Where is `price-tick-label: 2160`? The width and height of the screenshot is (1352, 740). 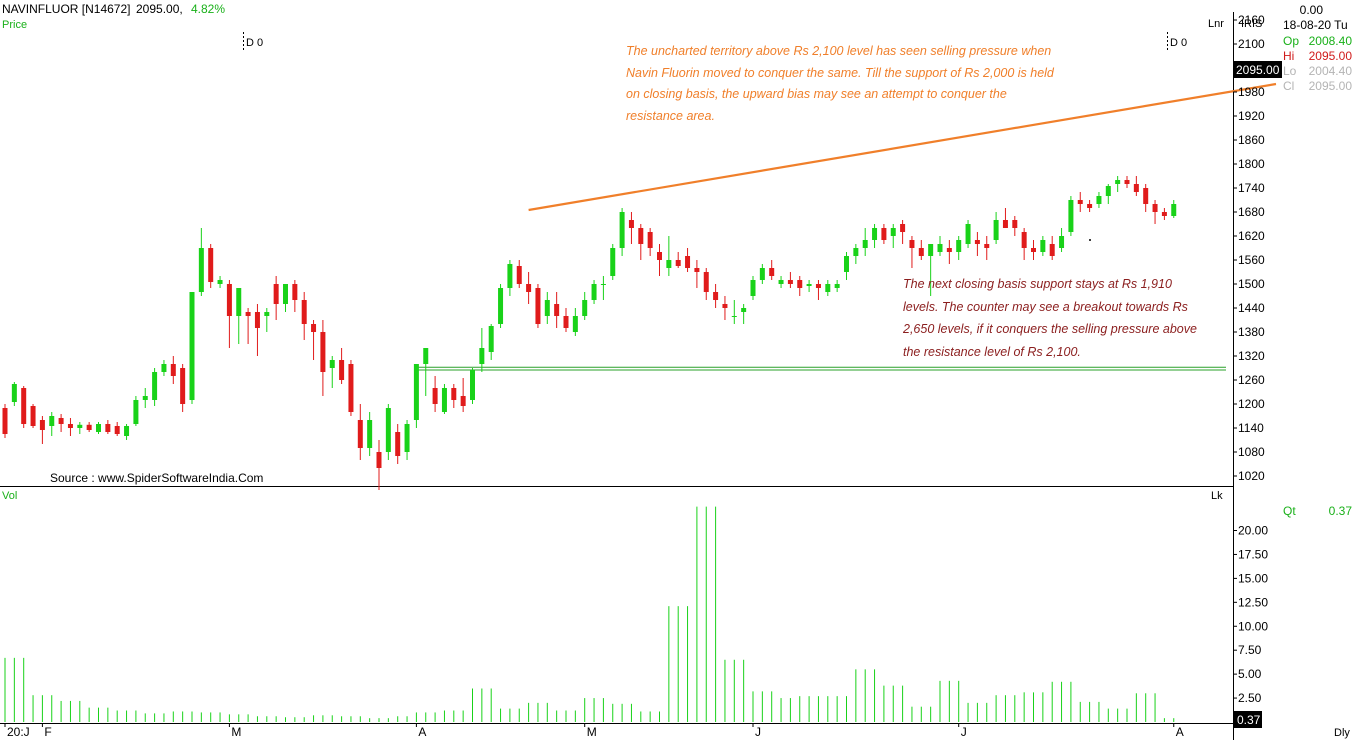 price-tick-label: 2160 is located at coordinates (1251, 20).